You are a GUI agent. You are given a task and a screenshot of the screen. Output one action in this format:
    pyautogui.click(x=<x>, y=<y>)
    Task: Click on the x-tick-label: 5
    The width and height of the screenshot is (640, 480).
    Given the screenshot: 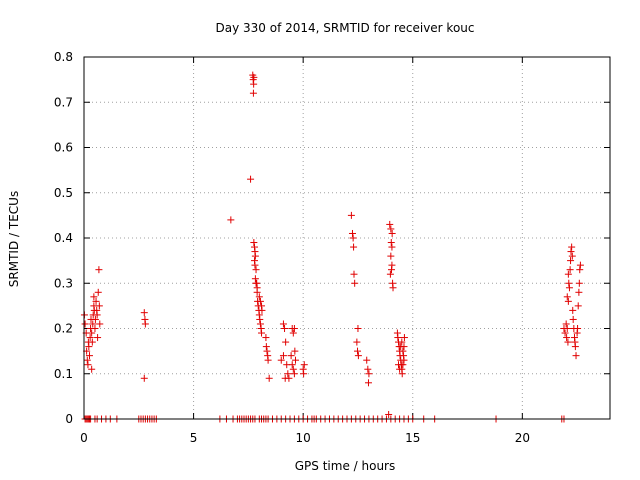 What is the action you would take?
    pyautogui.click(x=194, y=438)
    